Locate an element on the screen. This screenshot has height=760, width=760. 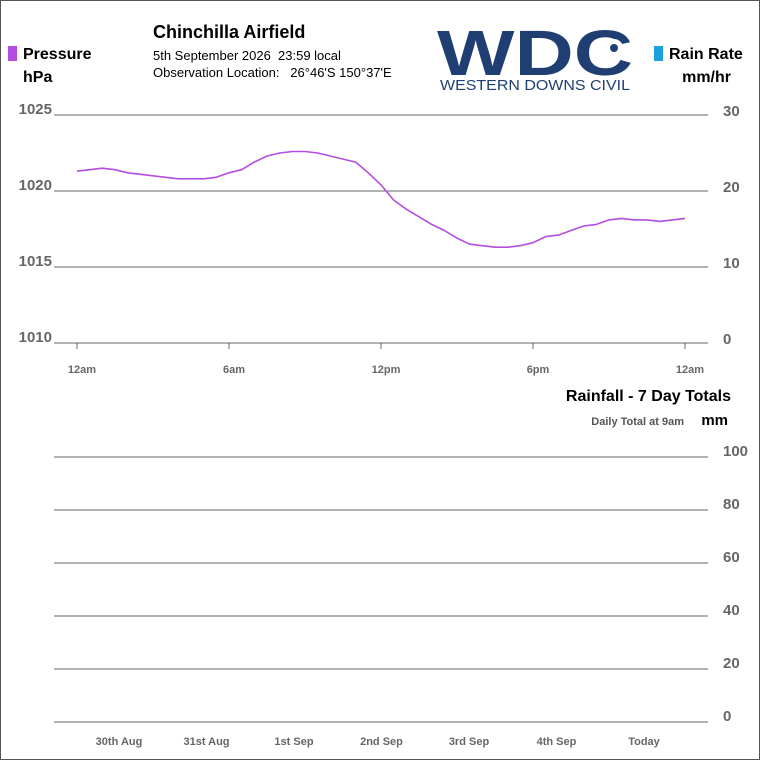
x-category-label: 31st Aug is located at coordinates (206, 742).